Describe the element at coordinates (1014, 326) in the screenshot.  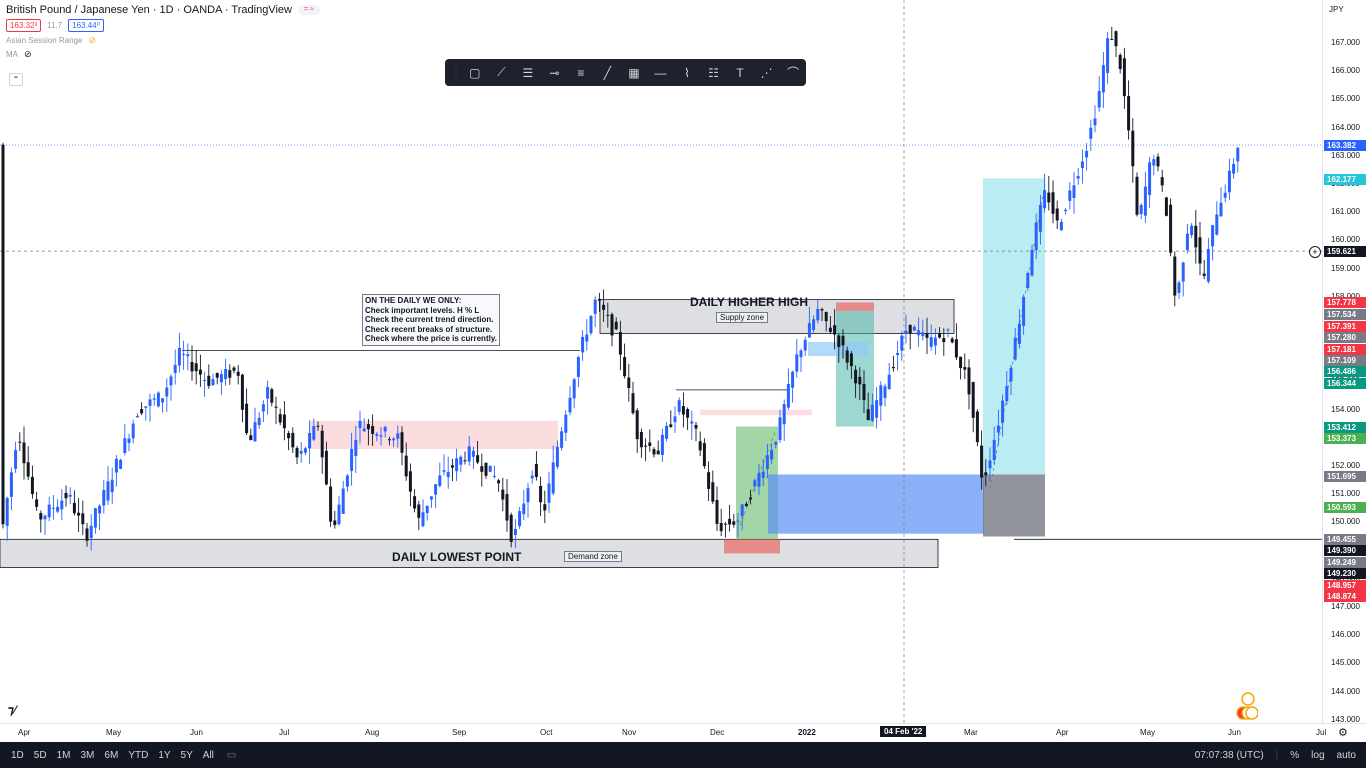
I see `long-position-target` at that location.